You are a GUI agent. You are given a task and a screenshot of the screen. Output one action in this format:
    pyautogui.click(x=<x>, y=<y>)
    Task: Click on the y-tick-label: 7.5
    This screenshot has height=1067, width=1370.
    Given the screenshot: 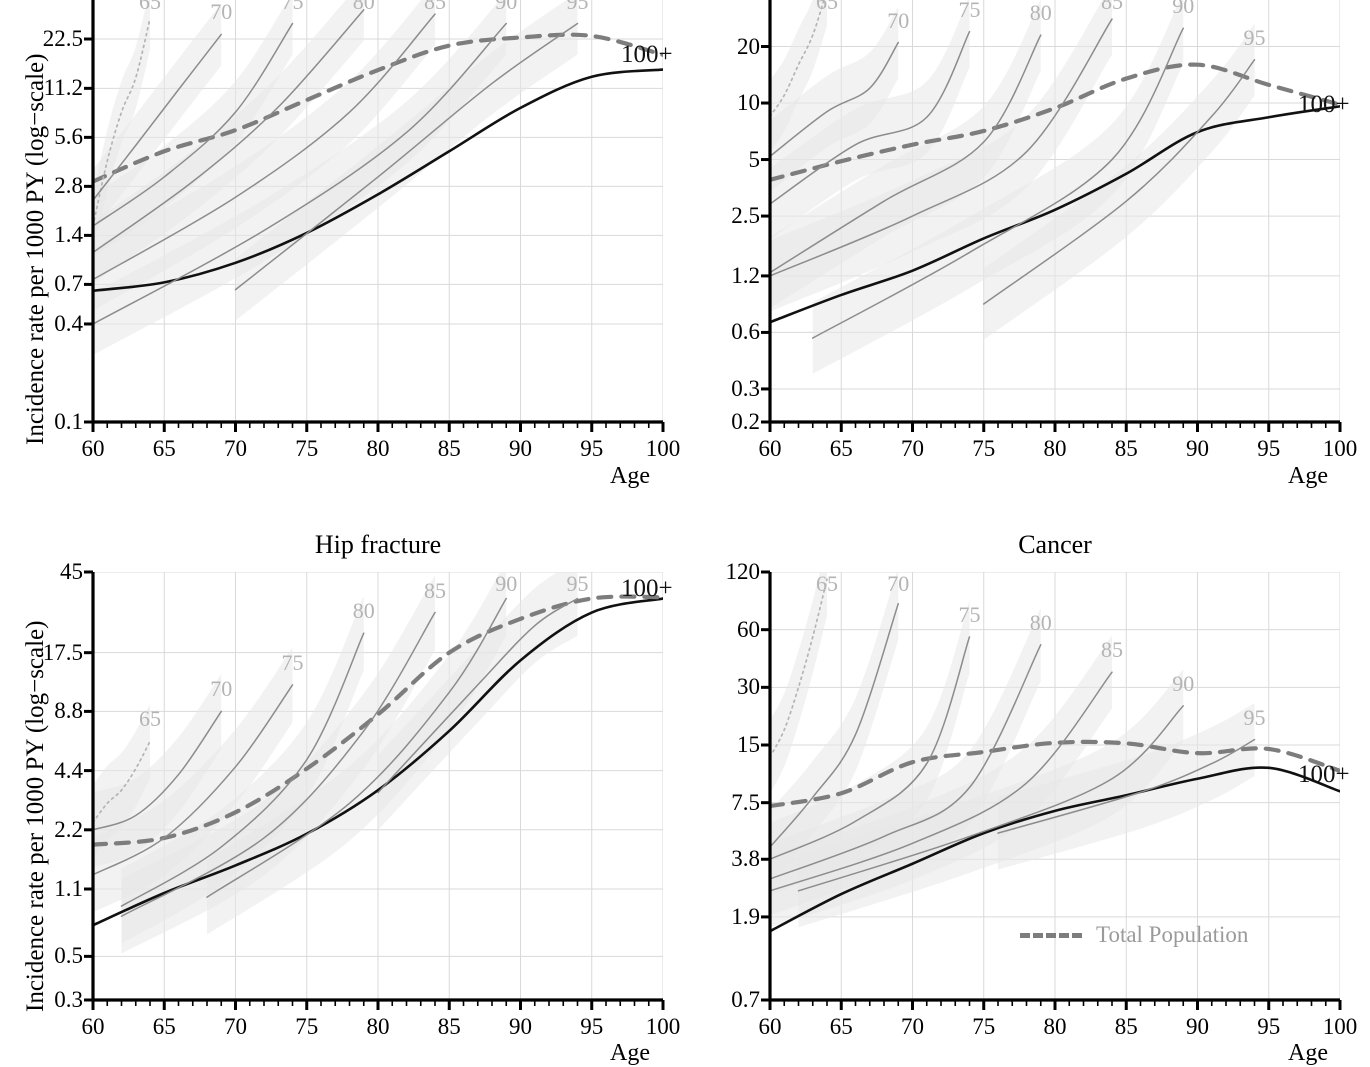 What is the action you would take?
    pyautogui.click(x=745, y=802)
    